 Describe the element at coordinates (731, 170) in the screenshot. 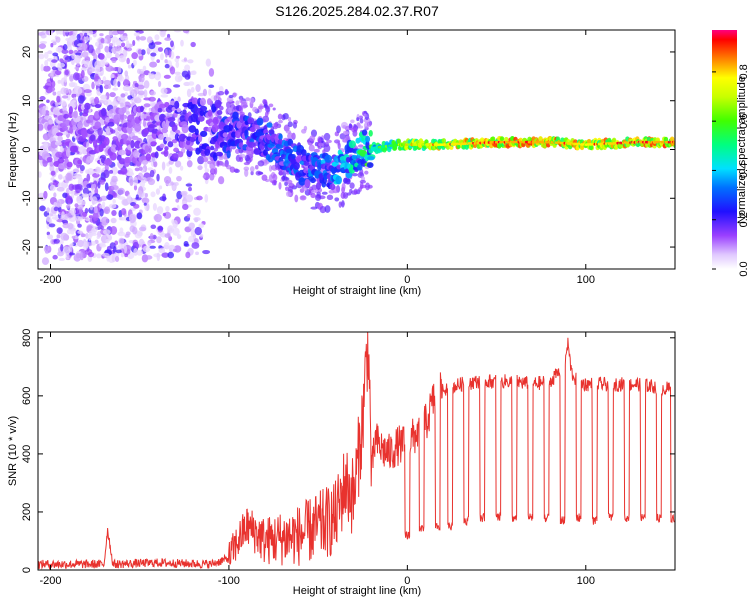

I see `colorbar-ticks: 0.0 0.2 0.4 0.6 0.8` at that location.